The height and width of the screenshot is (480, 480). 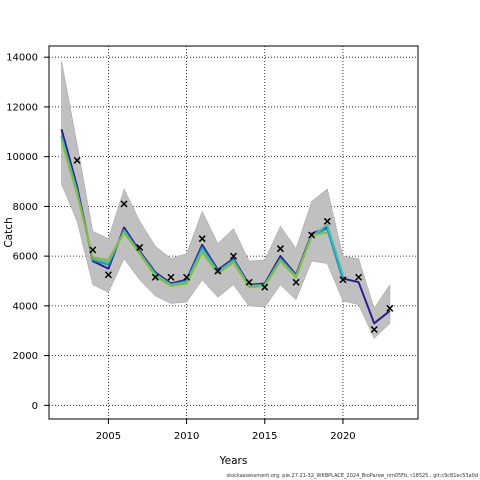 What do you see at coordinates (233, 461) in the screenshot?
I see `x-axis-label: Years` at bounding box center [233, 461].